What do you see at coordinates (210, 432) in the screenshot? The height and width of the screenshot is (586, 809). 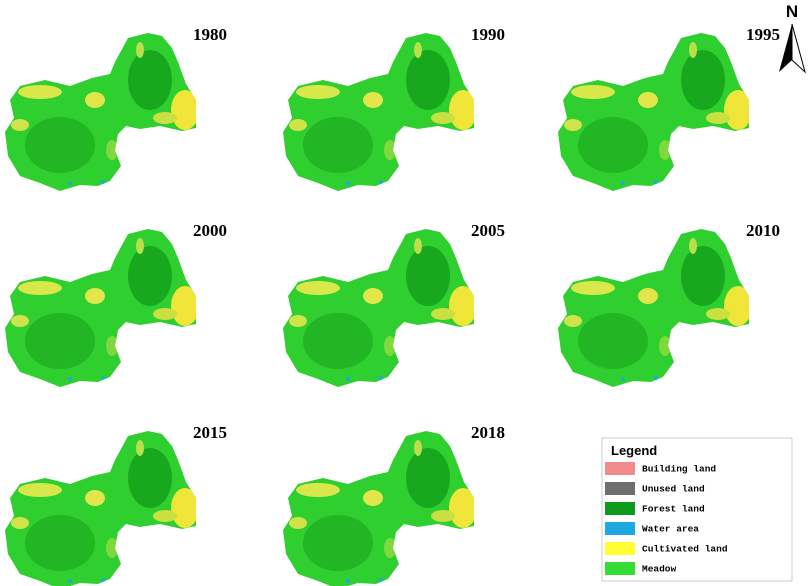 I see `year-label: 2015` at bounding box center [210, 432].